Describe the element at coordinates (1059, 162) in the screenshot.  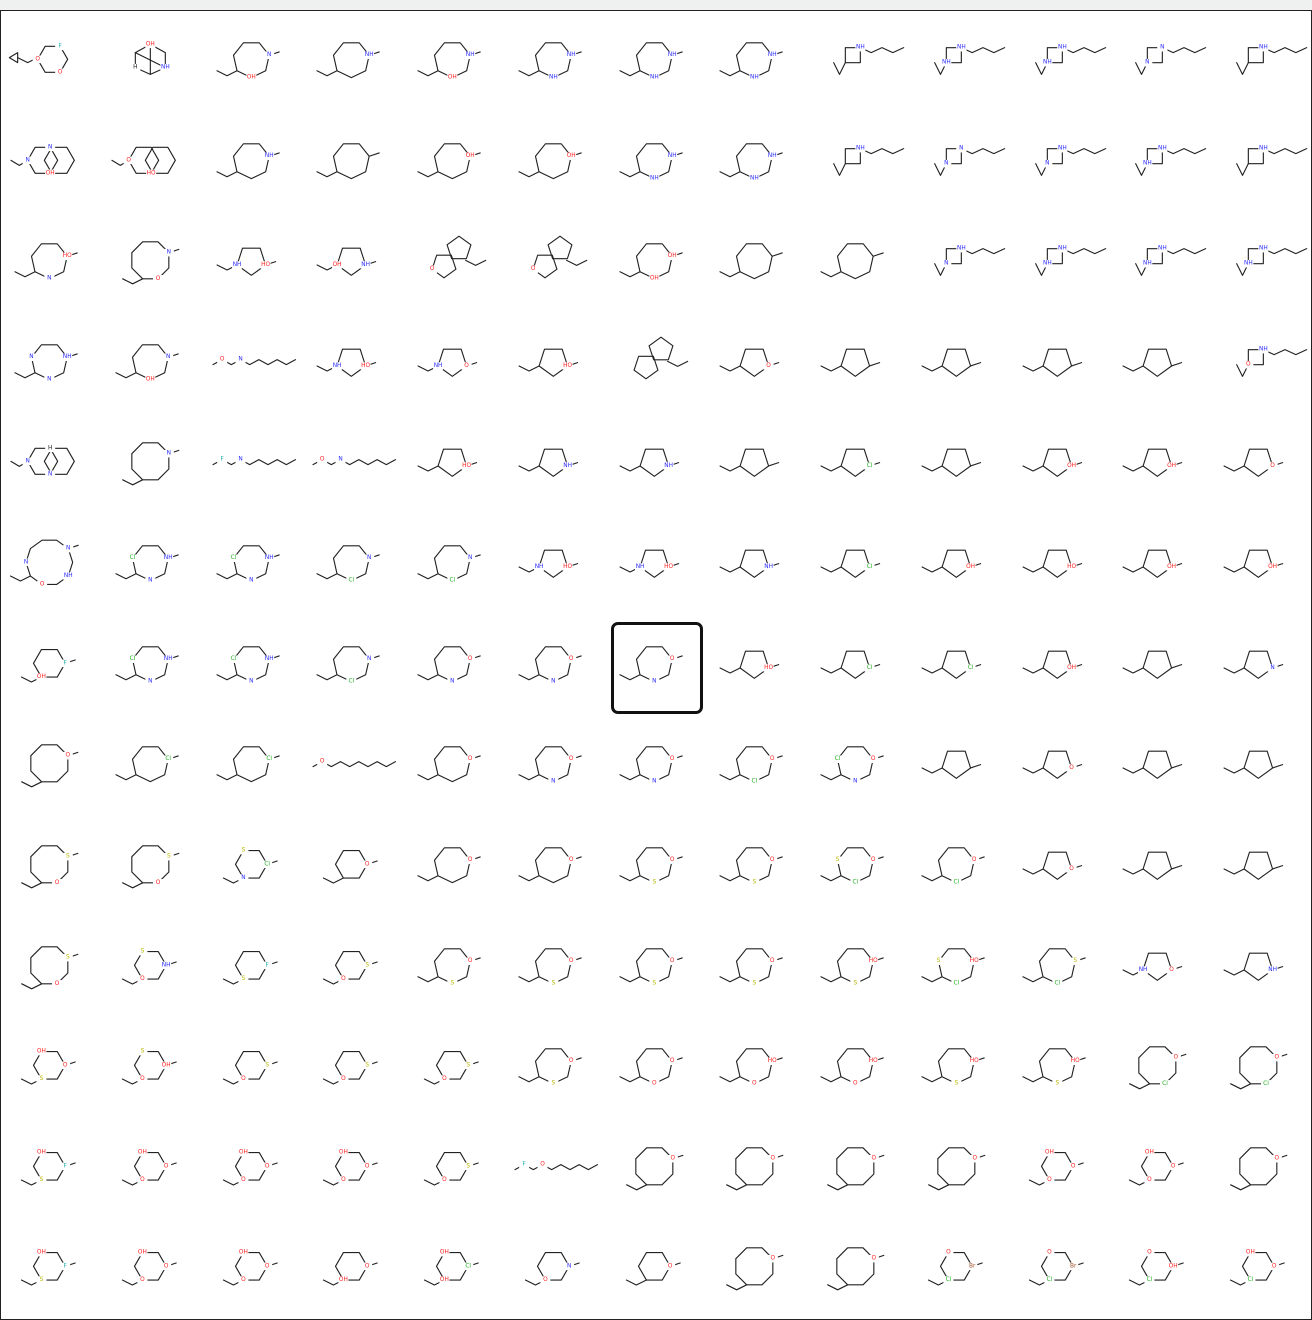
I see `molecule-cell: NH N` at that location.